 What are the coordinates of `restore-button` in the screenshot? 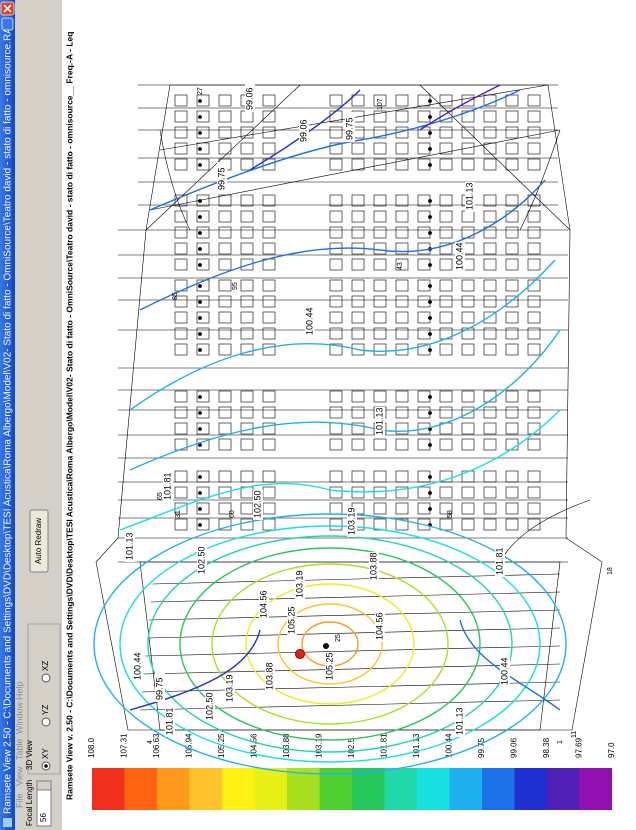 It's located at (7, 24).